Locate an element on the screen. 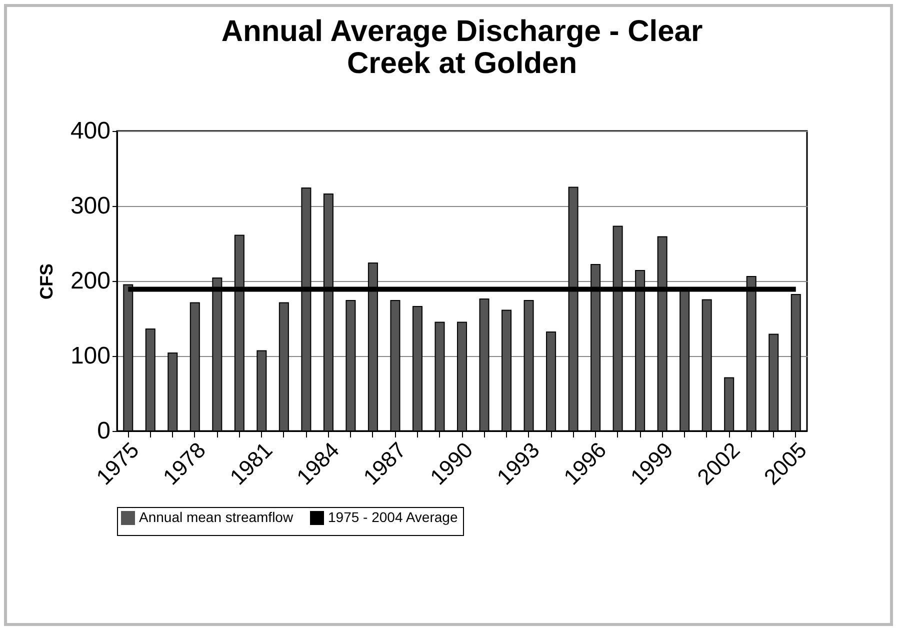 The width and height of the screenshot is (903, 636). y-tick-label: 100 is located at coordinates (90, 356).